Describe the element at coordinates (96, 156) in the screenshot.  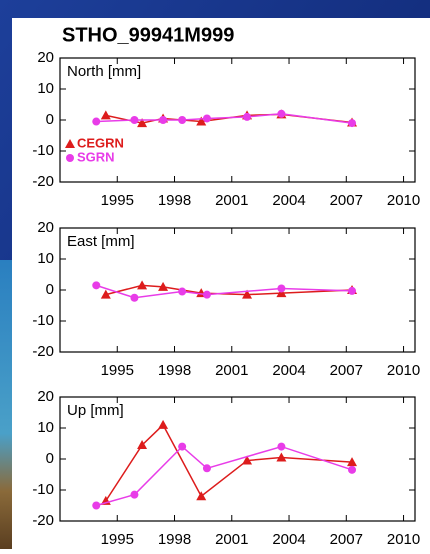
I see `legend-label: SGRN` at that location.